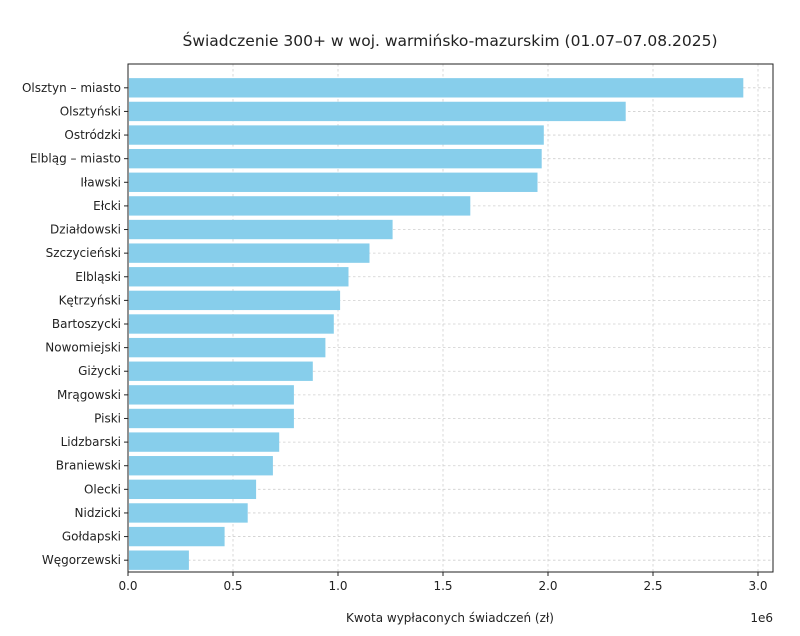 This screenshot has height=636, width=800. What do you see at coordinates (89, 395) in the screenshot?
I see `y-tick-label: Mrągowski` at bounding box center [89, 395].